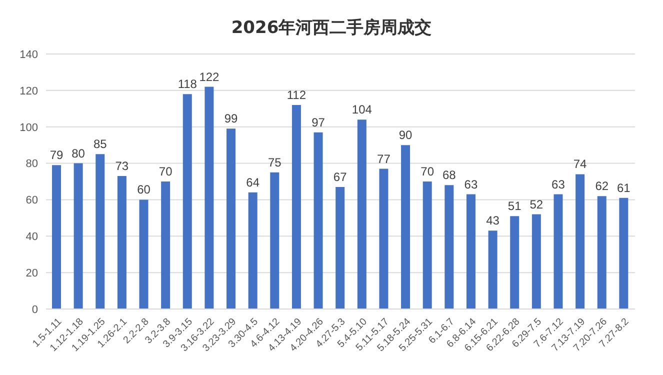  I want to click on data-label: 85, so click(100, 144).